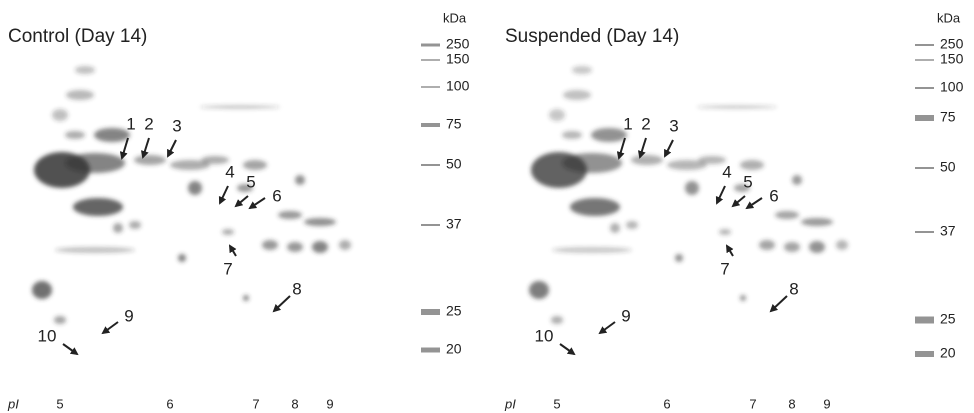  Describe the element at coordinates (59, 403) in the screenshot. I see `pi-tick-label: 5` at that location.